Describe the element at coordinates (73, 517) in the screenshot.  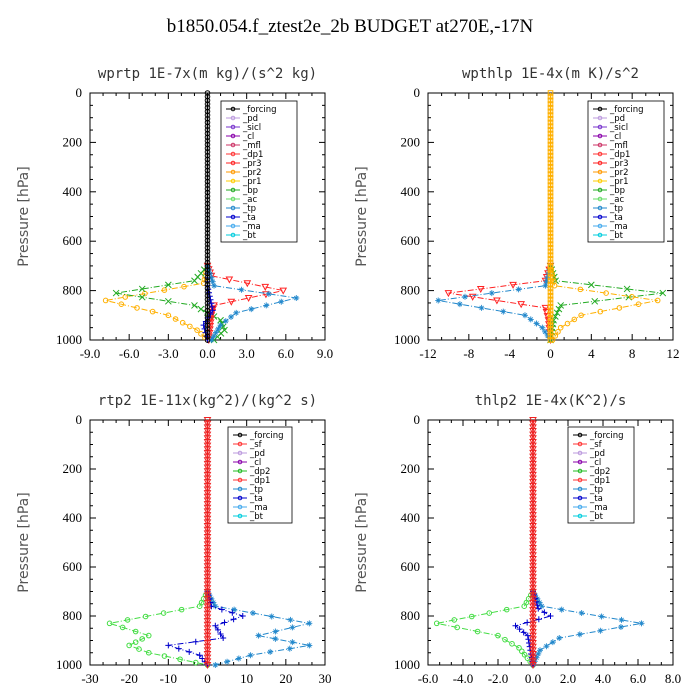
I see `y-tick-label: 400` at that location.